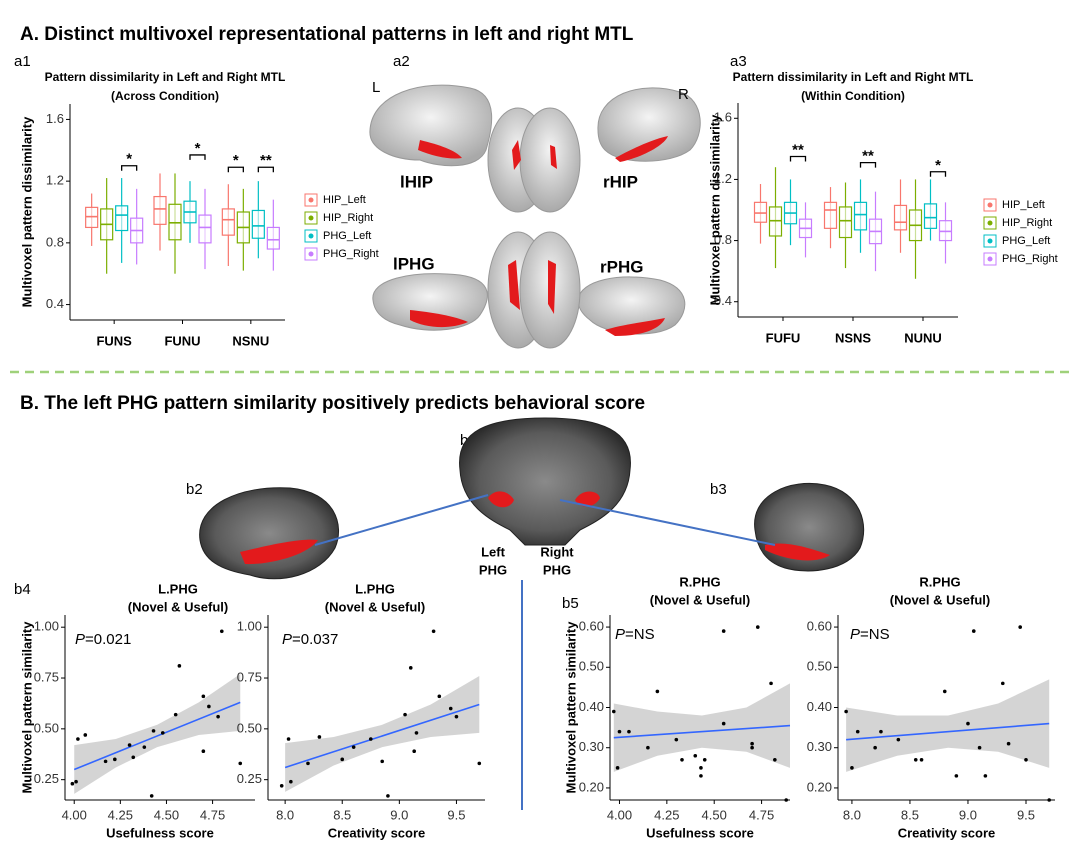  Describe the element at coordinates (347, 236) in the screenshot. I see `legend-label: PHG_Left` at that location.